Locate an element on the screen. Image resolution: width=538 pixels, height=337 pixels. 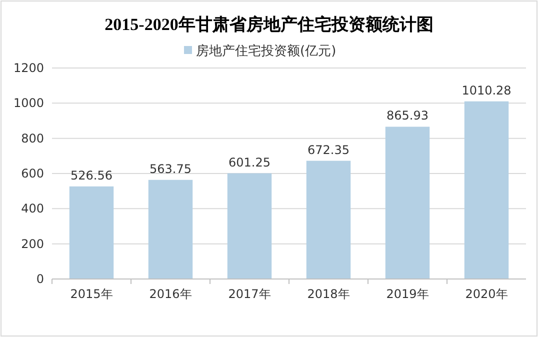
x-tick-label: 2020年 is located at coordinates (486, 294).